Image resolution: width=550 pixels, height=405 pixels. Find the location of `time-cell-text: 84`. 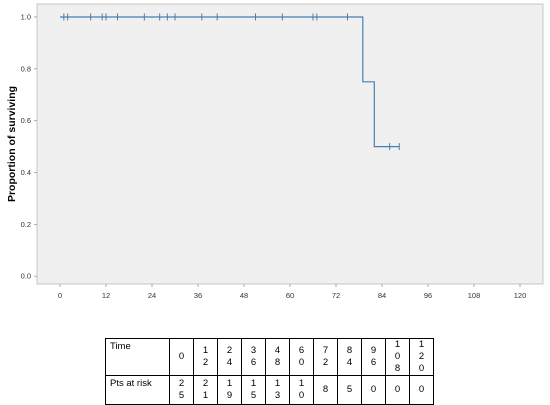

time-cell-text: 84 is located at coordinates (349, 356).